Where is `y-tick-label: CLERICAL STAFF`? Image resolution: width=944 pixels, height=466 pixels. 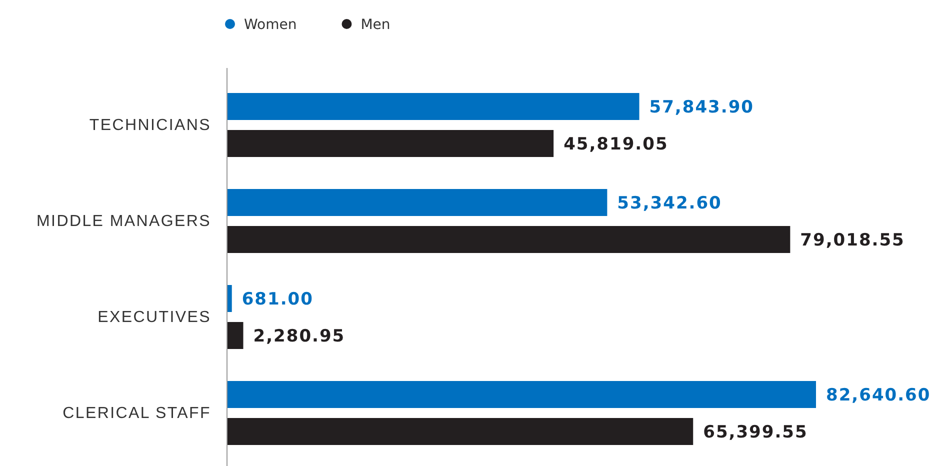
y-tick-label: CLERICAL STAFF is located at coordinates (136, 413).